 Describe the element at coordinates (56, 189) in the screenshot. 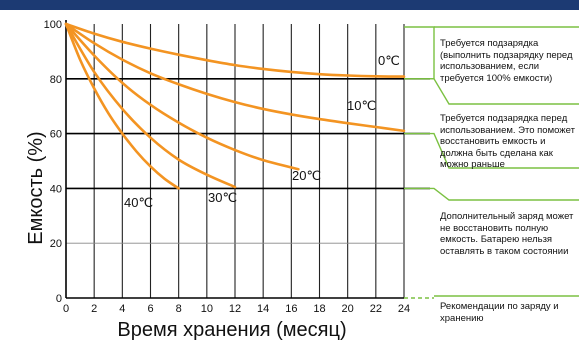

I see `y-tick-label: 40` at that location.